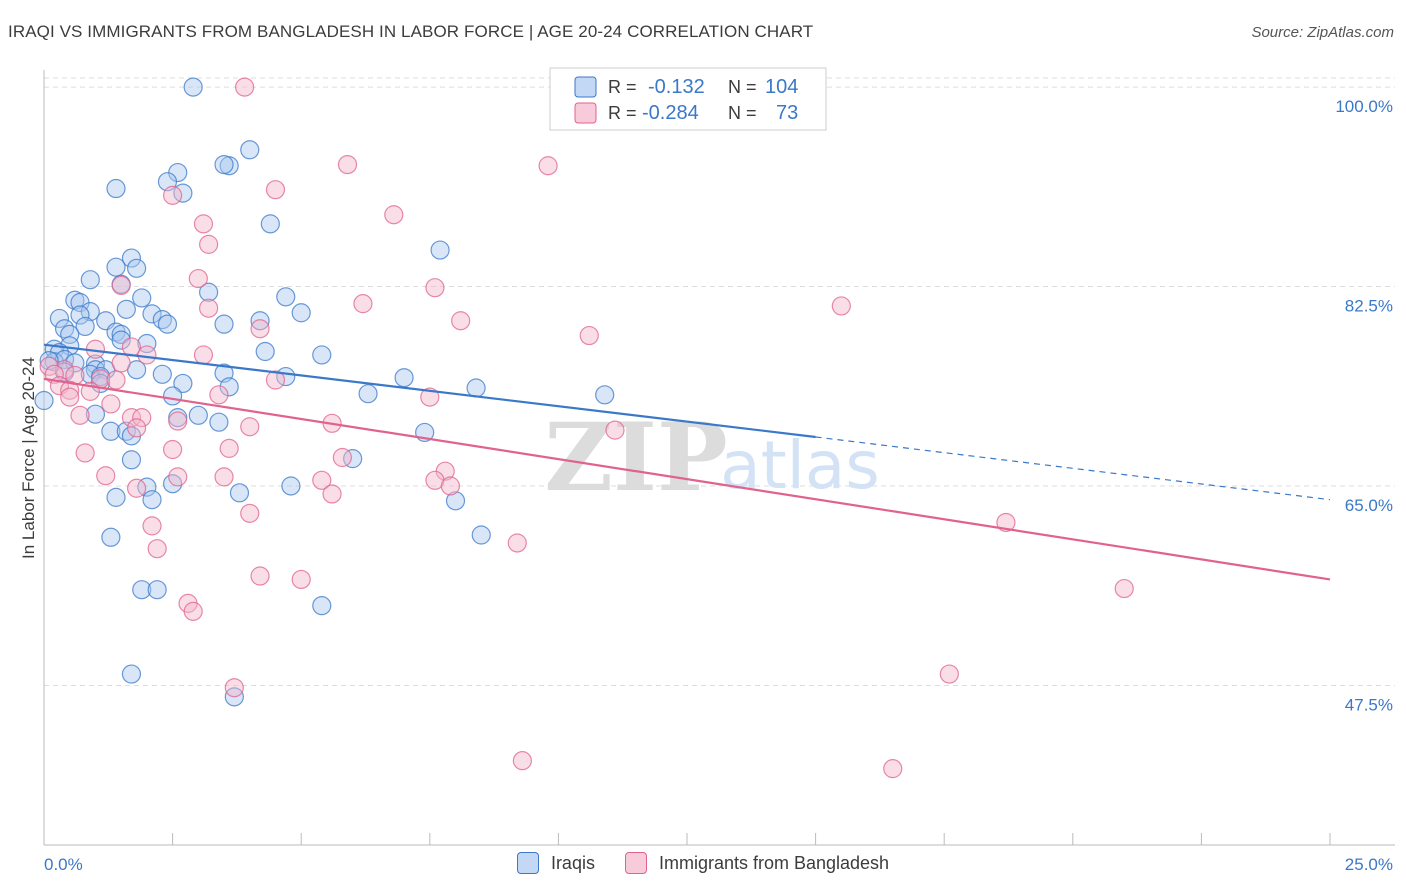  What do you see at coordinates (622, 113) in the screenshot?
I see `legend-r-label: R =` at bounding box center [622, 113].